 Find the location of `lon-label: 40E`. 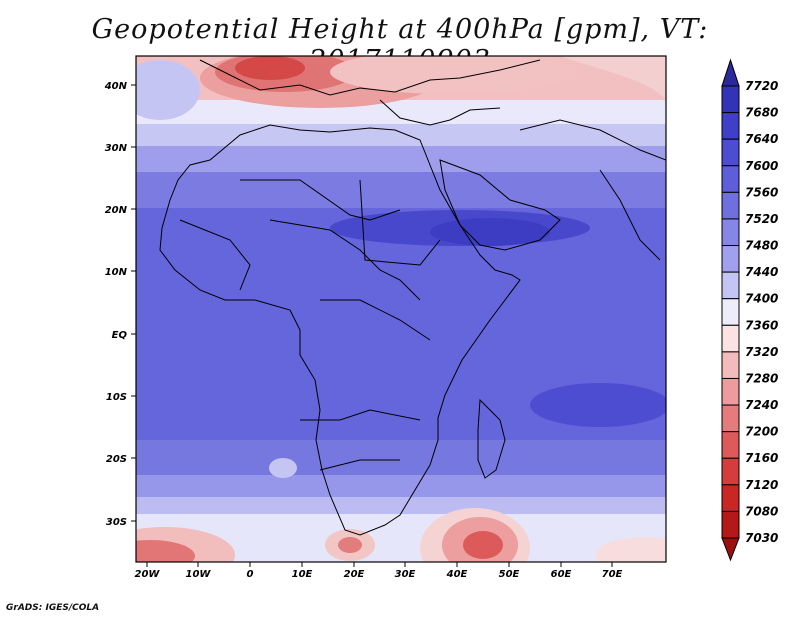

lon-label: 40E is located at coordinates (457, 574).